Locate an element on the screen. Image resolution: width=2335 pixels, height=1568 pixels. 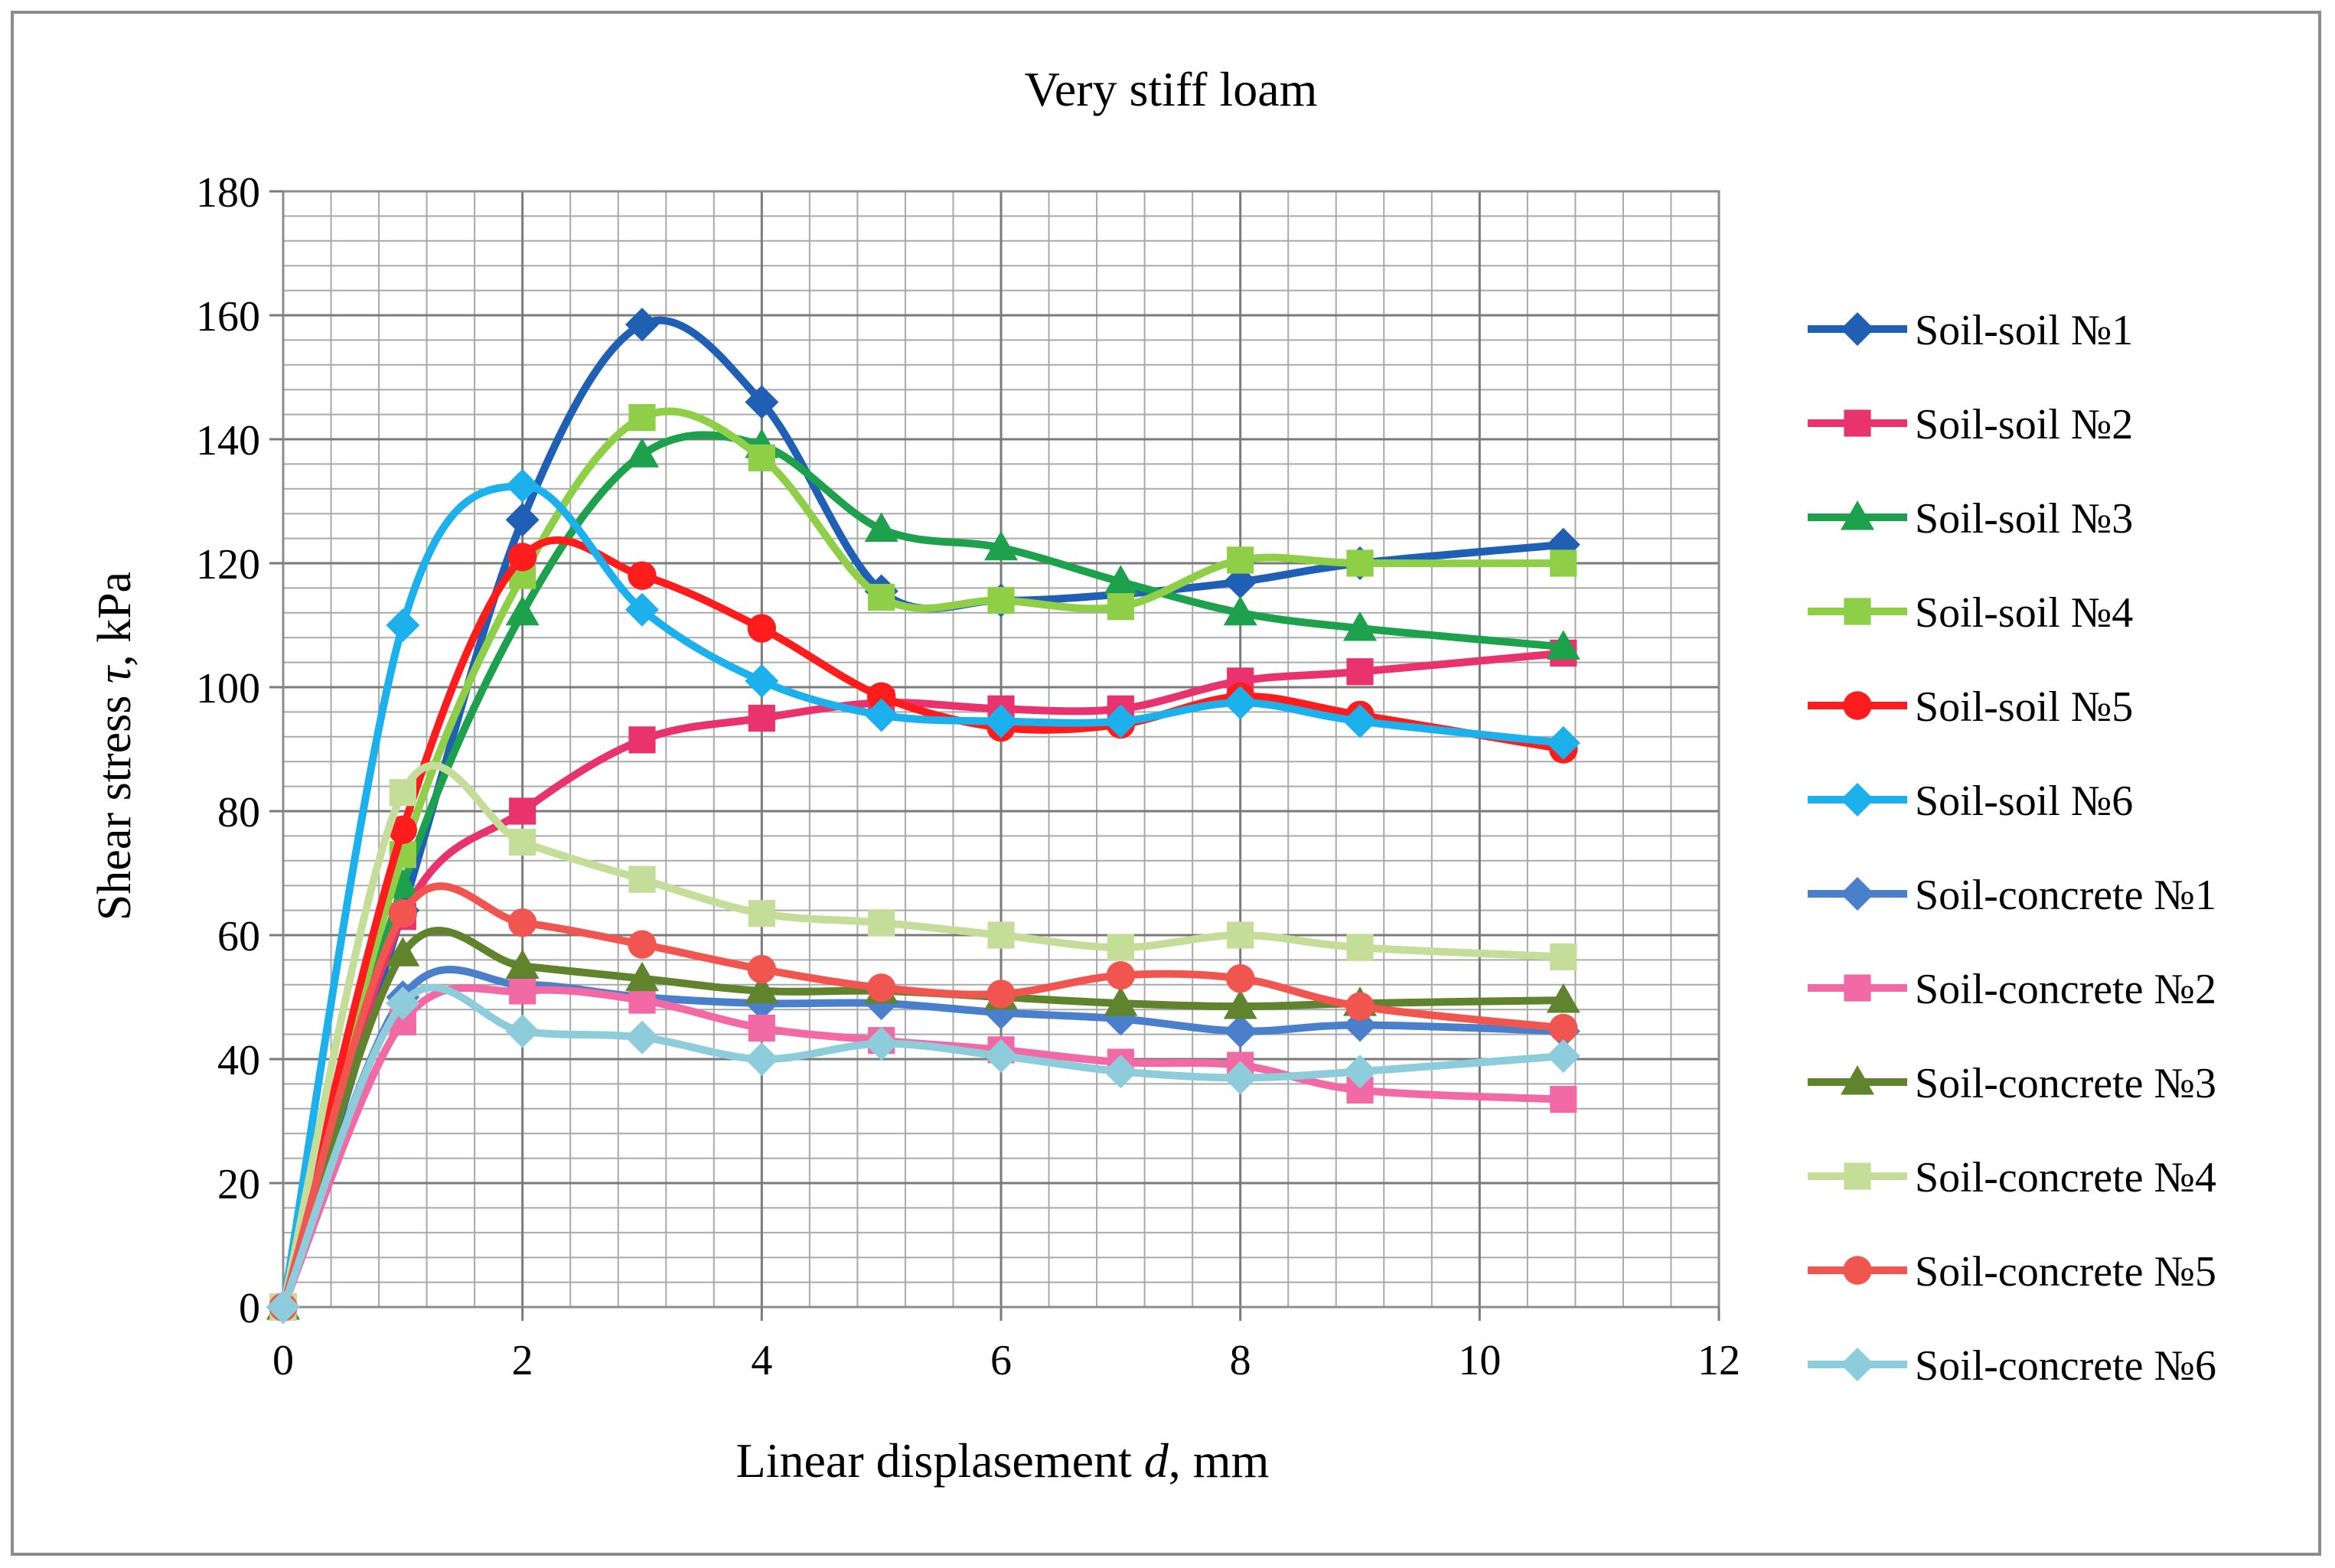
x-axis-label: Linear displasement d, mm is located at coordinates (1003, 1460).